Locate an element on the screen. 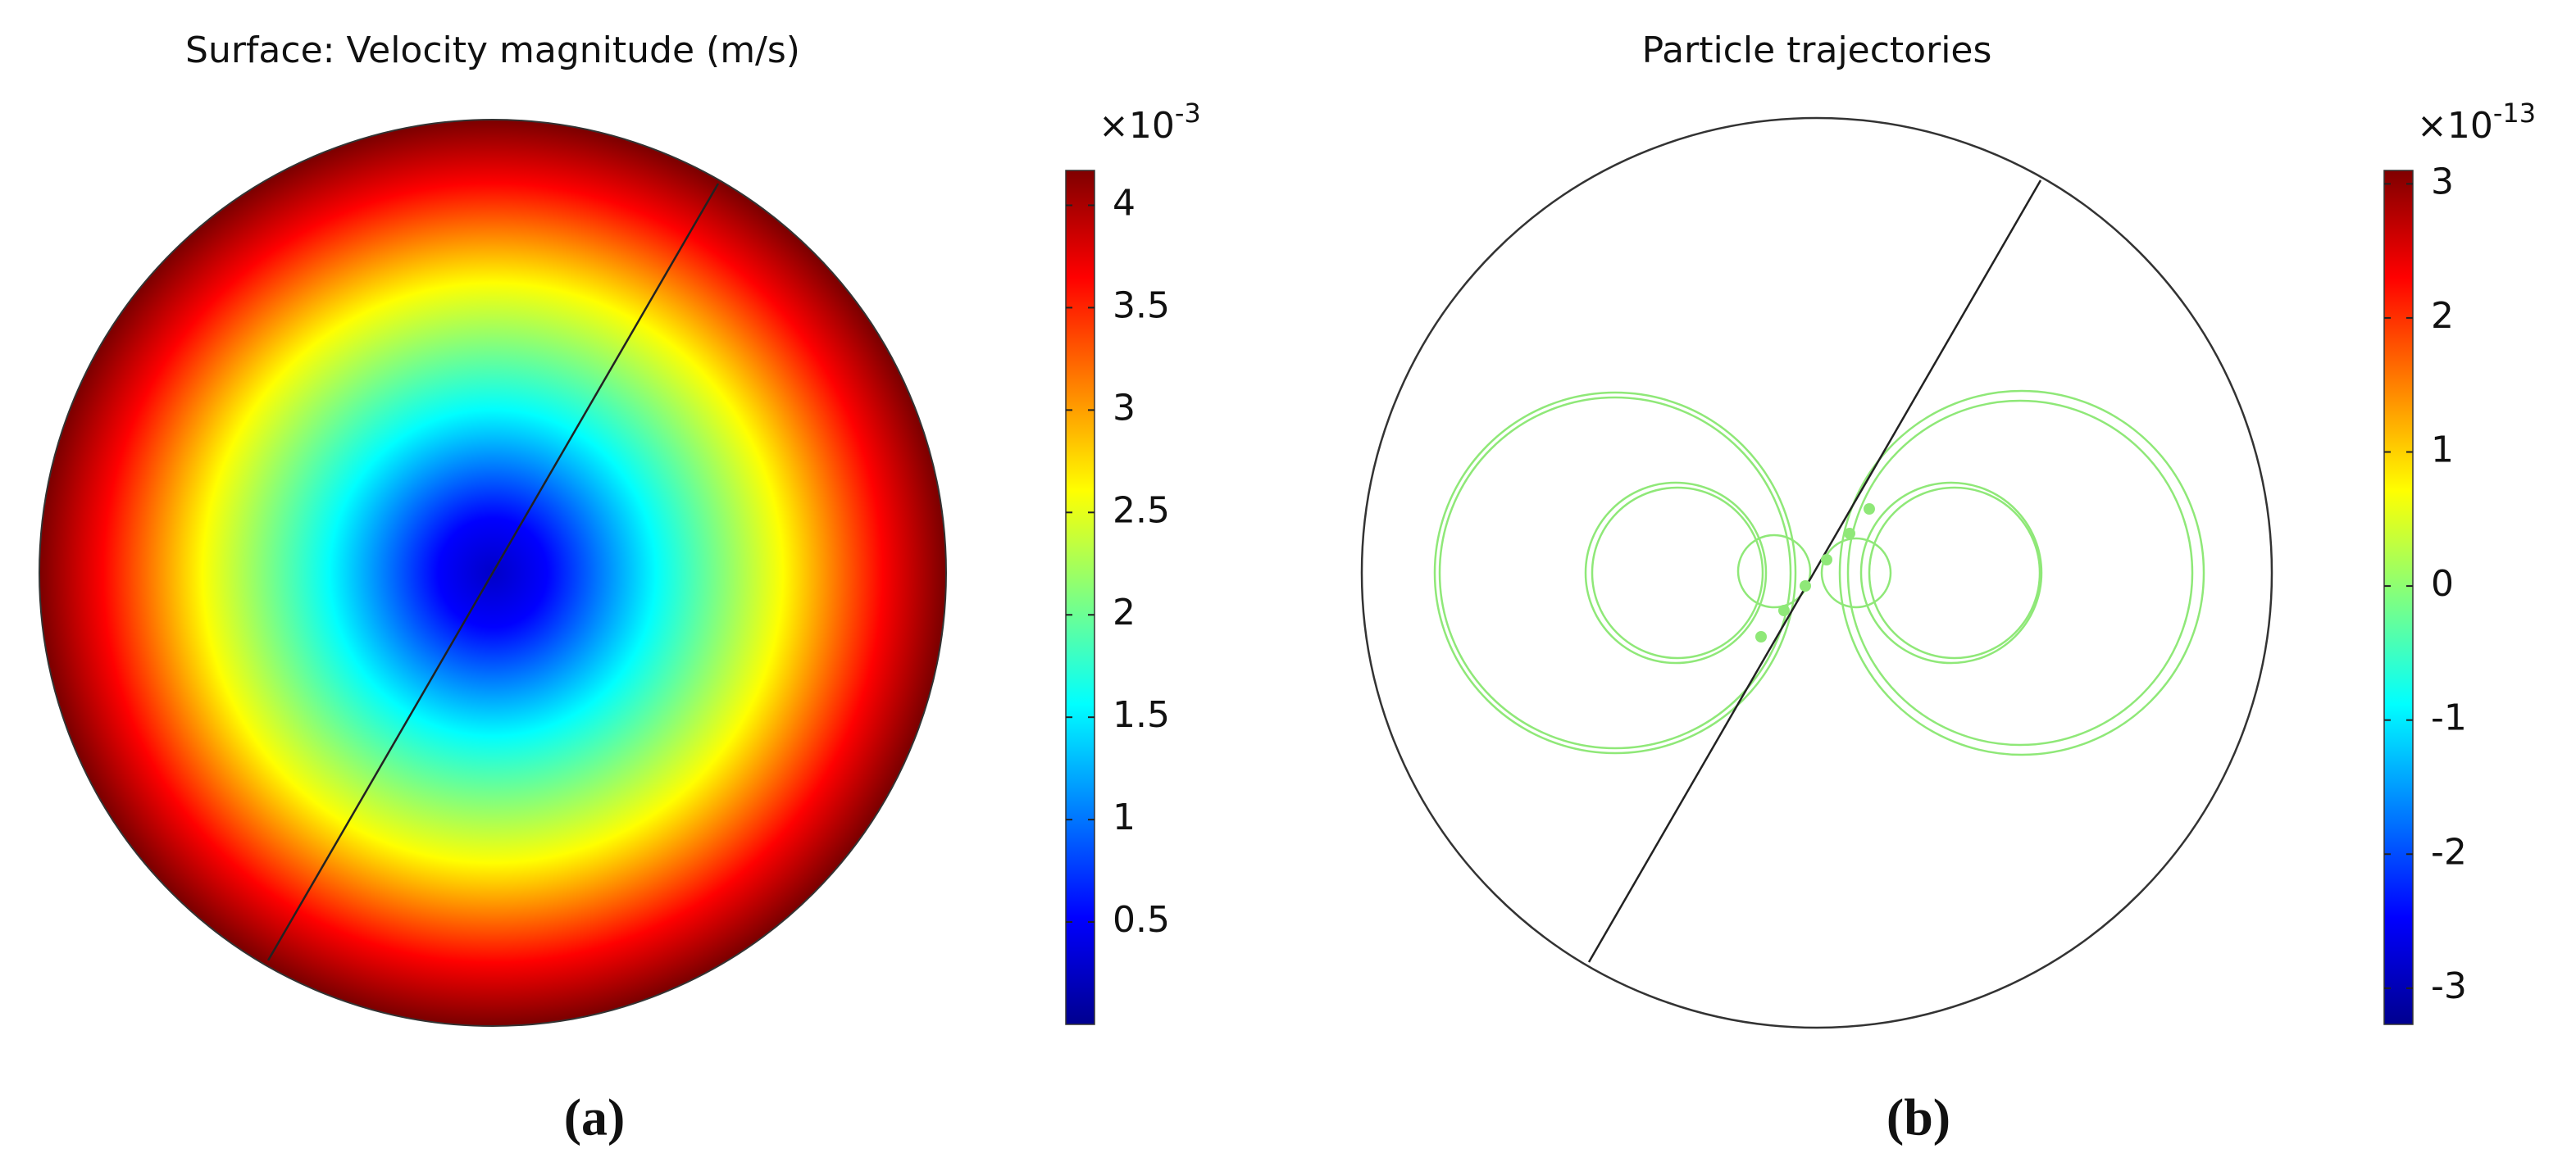 The image size is (2576, 1176). tick-label: 4 is located at coordinates (1124, 203).